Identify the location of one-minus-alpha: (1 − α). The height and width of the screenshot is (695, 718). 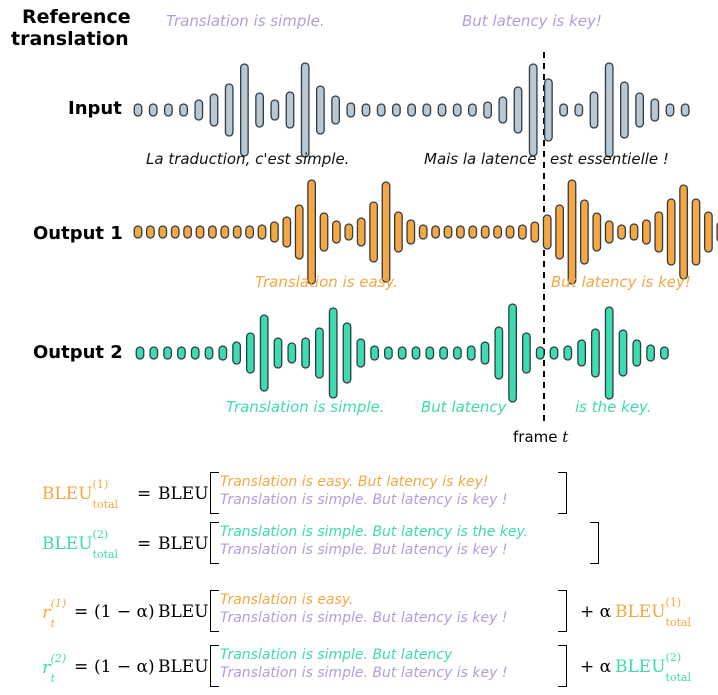
(124, 667).